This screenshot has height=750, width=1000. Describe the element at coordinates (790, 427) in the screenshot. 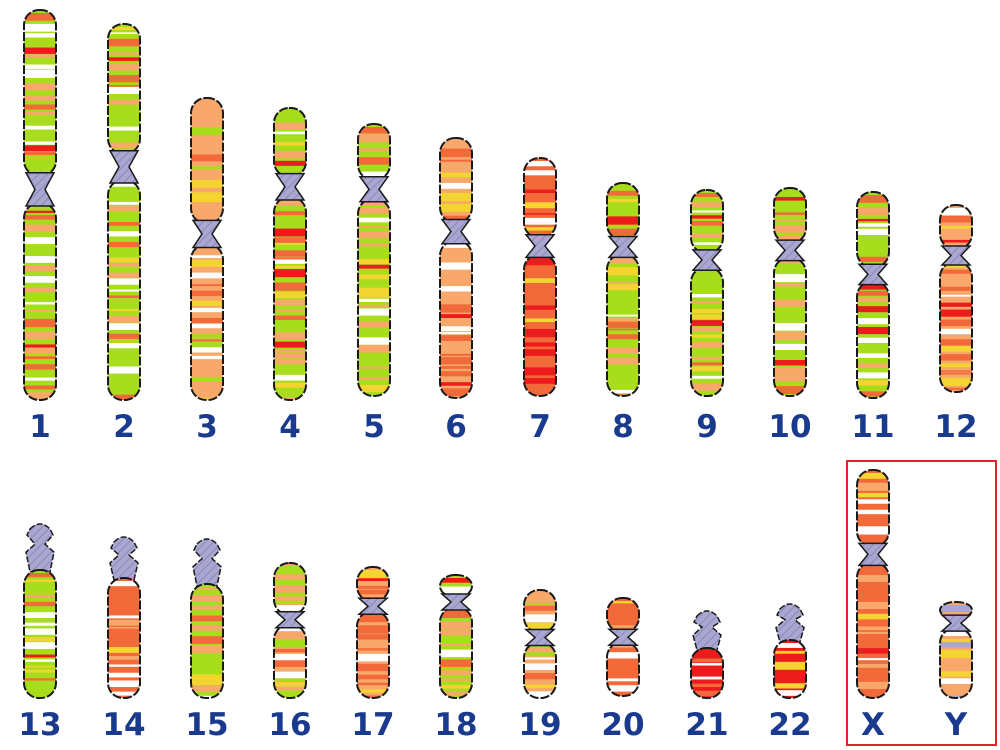

I see `chromosome-label-10: 10` at that location.